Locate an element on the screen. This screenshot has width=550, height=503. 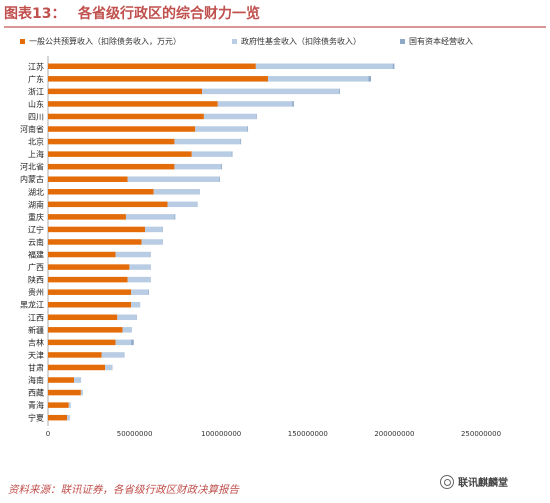
category-label: 辽宁 is located at coordinates (36, 229).